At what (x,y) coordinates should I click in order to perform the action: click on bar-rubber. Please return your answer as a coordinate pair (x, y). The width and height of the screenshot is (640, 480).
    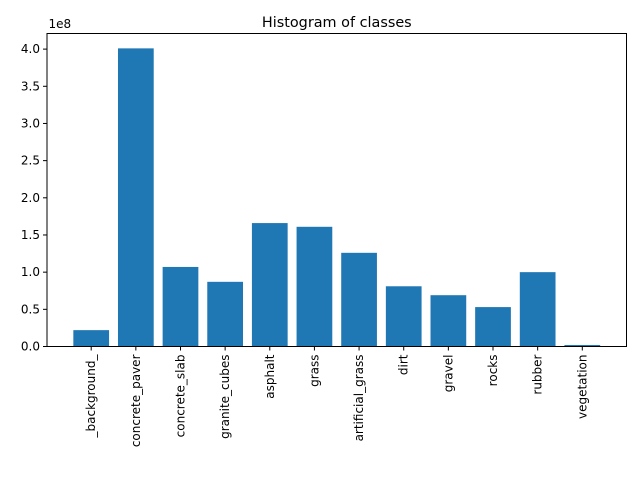
    Looking at the image, I should click on (537, 309).